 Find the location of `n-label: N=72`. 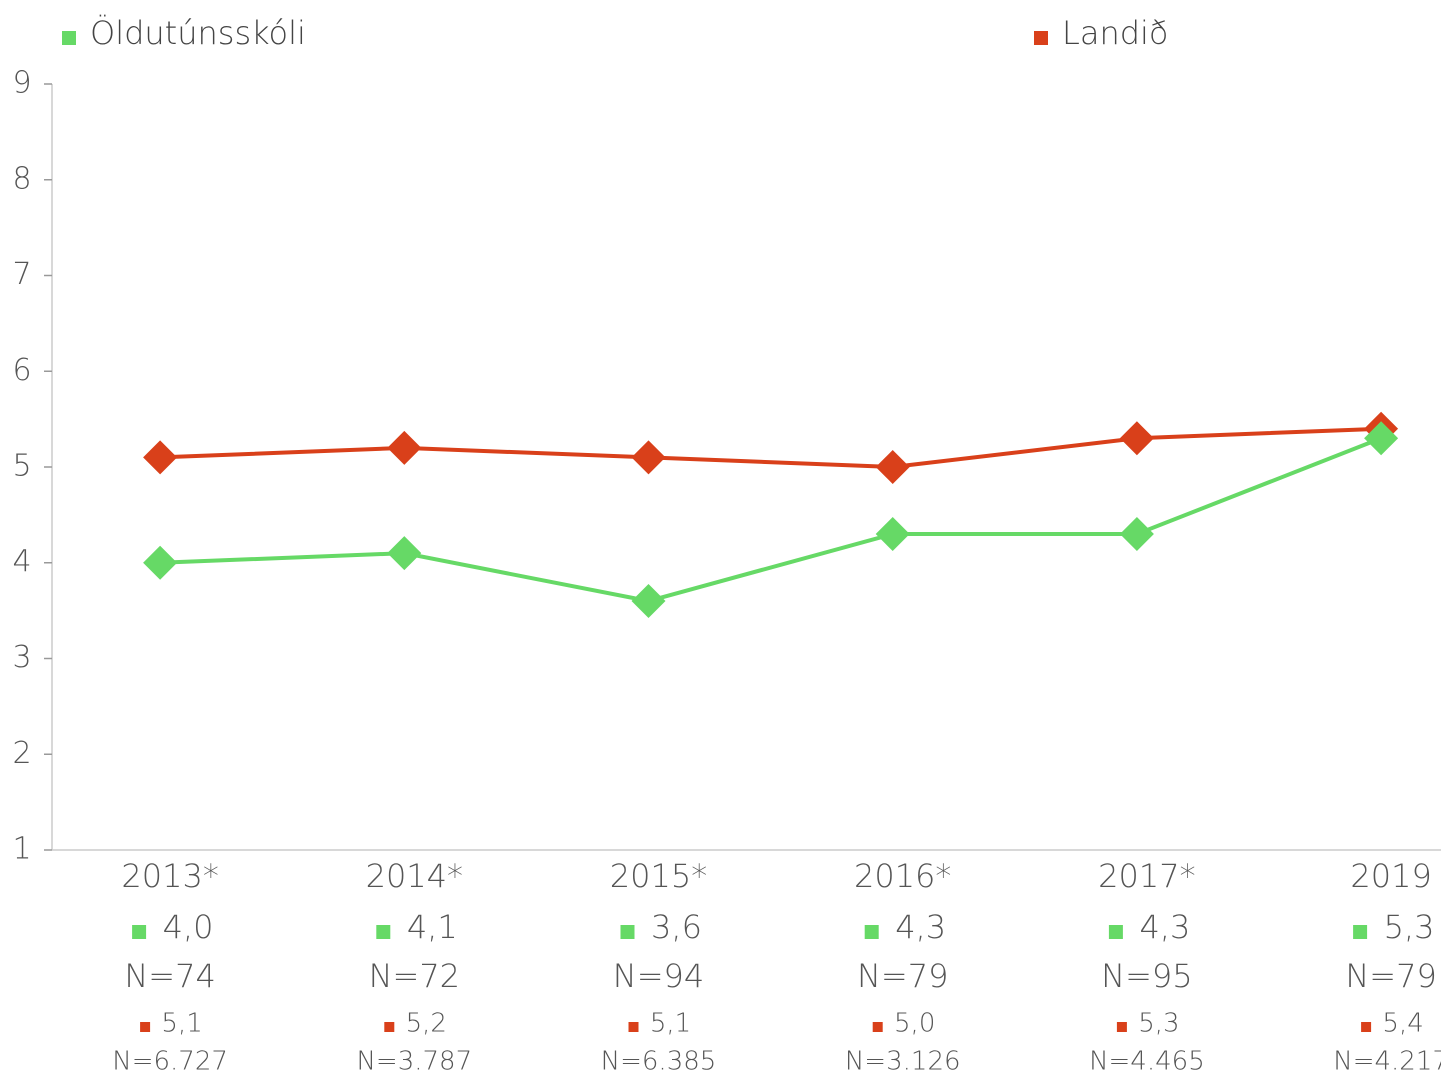

n-label: N=72 is located at coordinates (414, 976).